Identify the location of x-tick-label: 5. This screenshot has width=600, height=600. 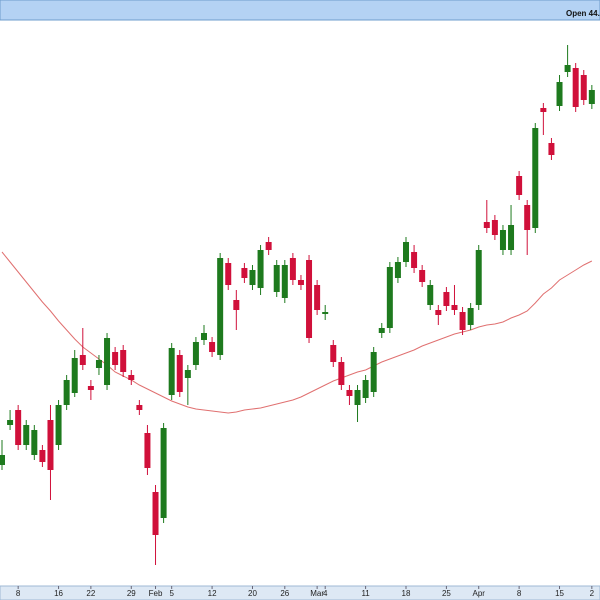
(171, 593).